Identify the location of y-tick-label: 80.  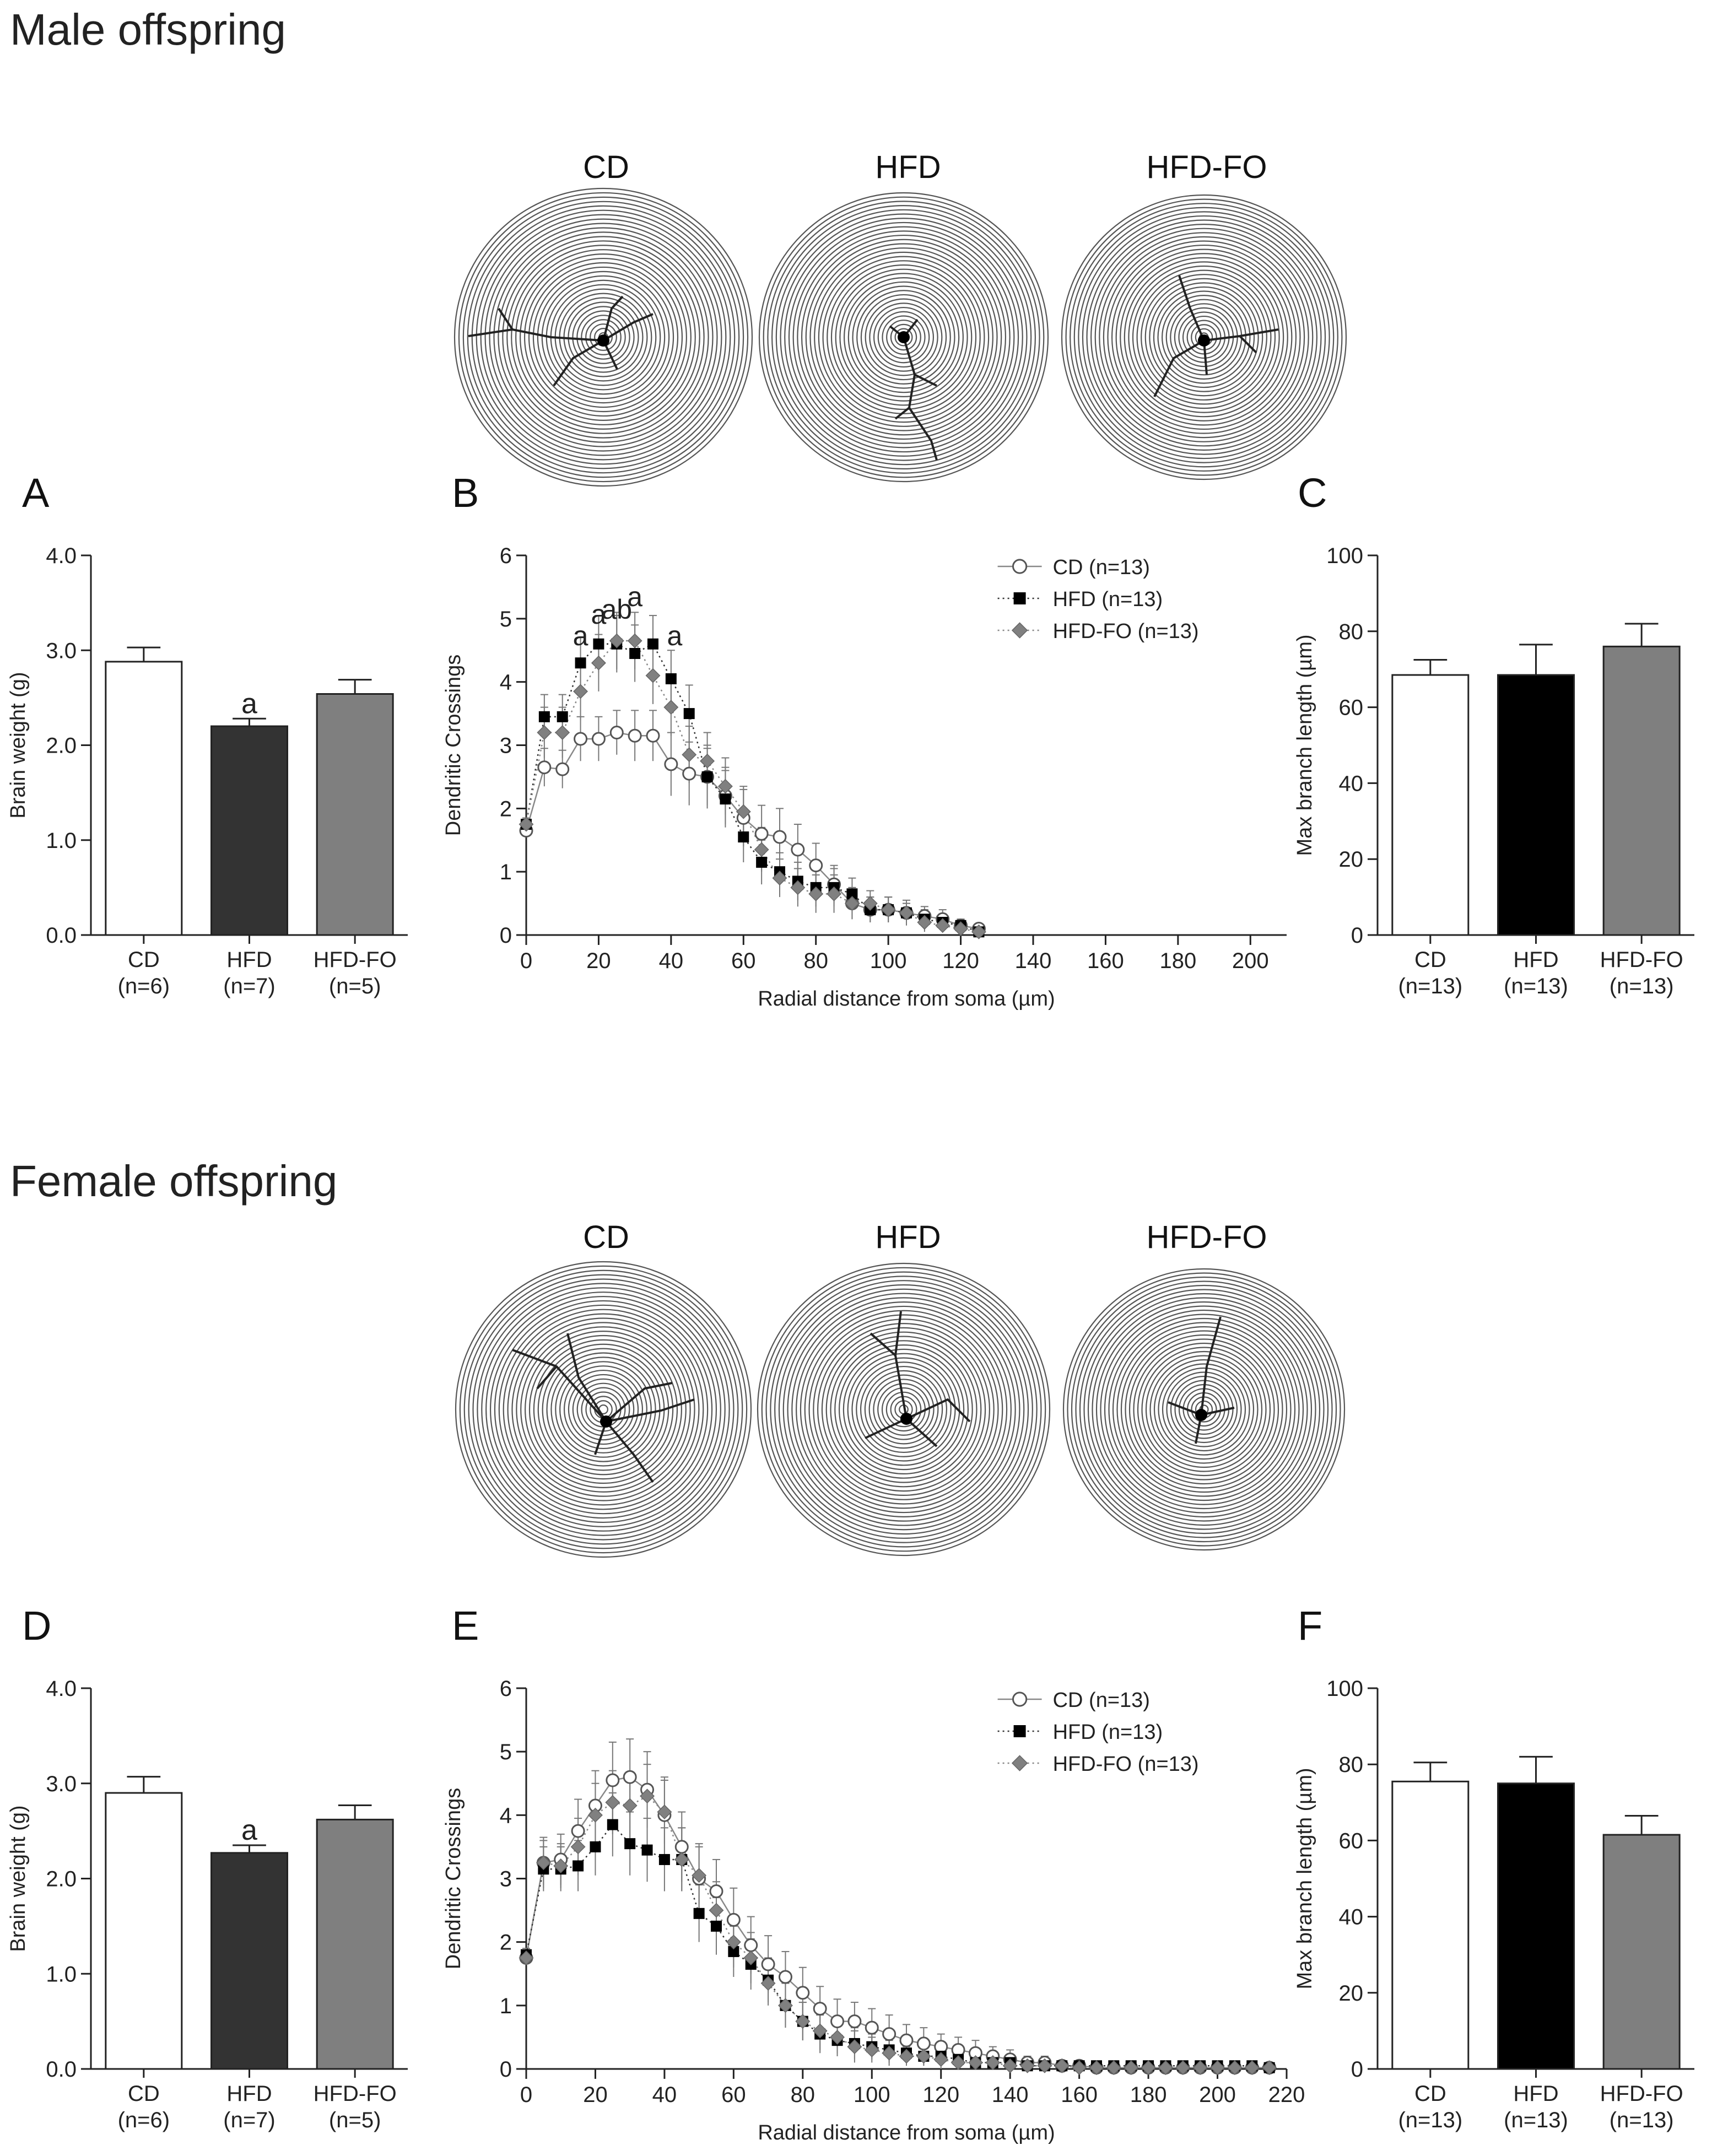
(1351, 632).